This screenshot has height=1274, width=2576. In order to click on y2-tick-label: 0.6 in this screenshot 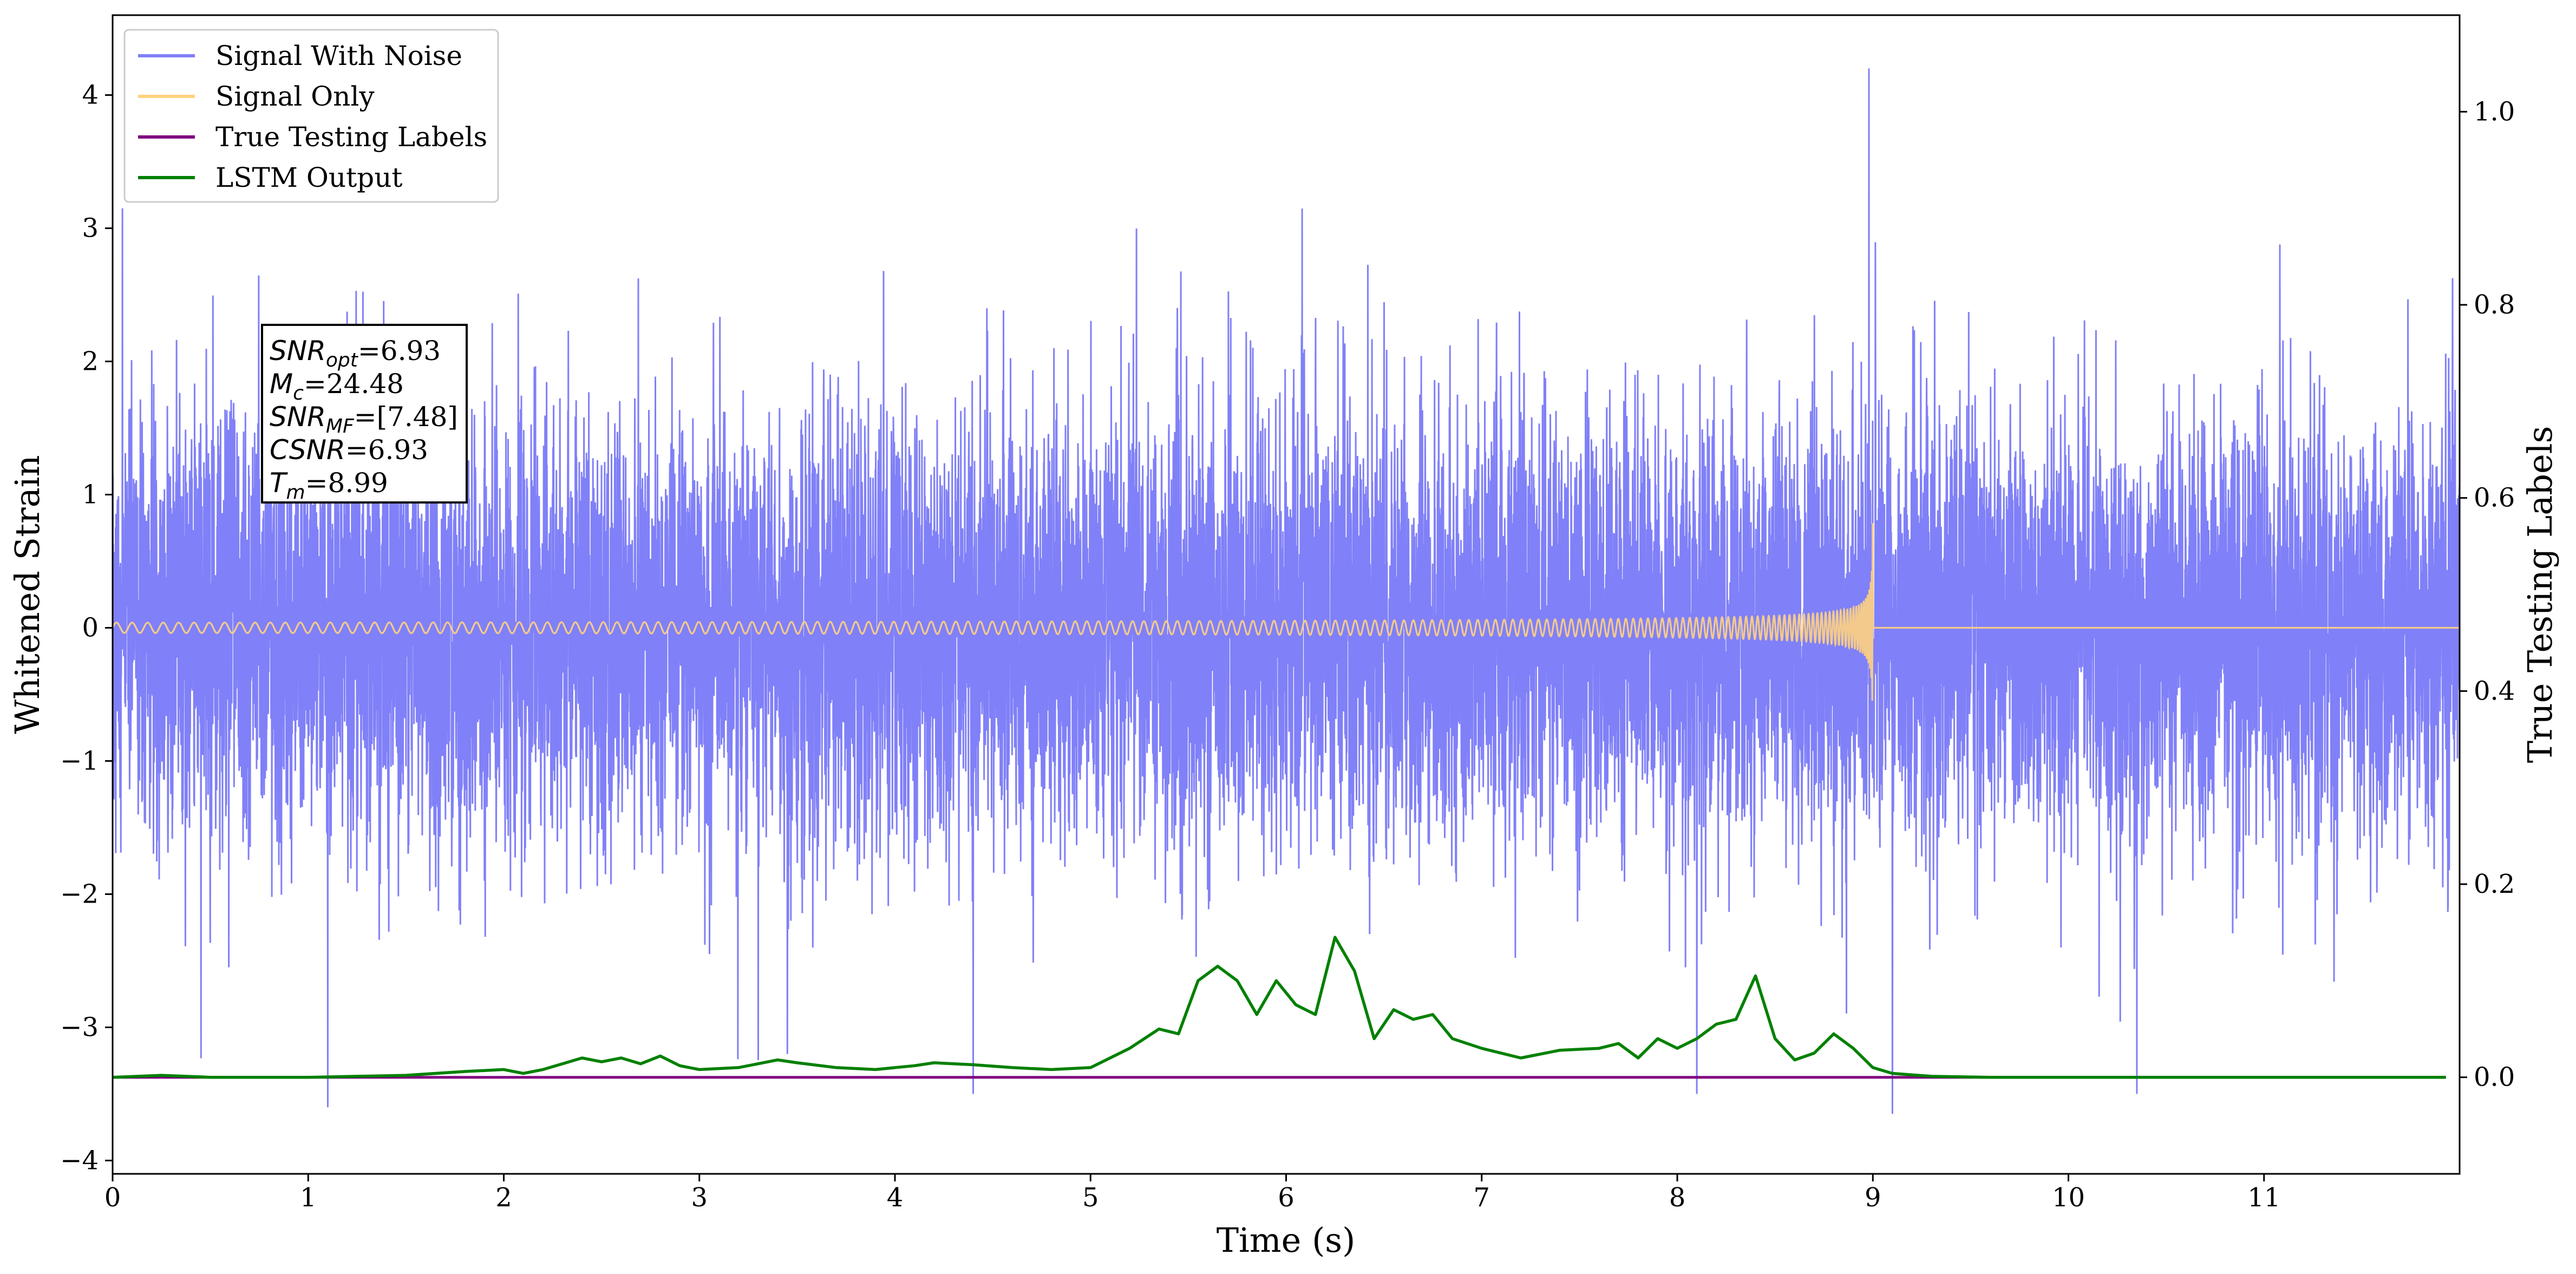, I will do `click(2495, 498)`.